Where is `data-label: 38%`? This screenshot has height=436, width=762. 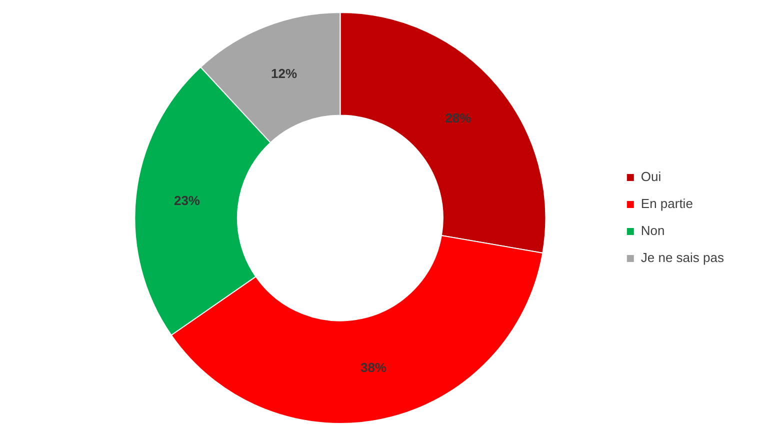
data-label: 38% is located at coordinates (373, 368).